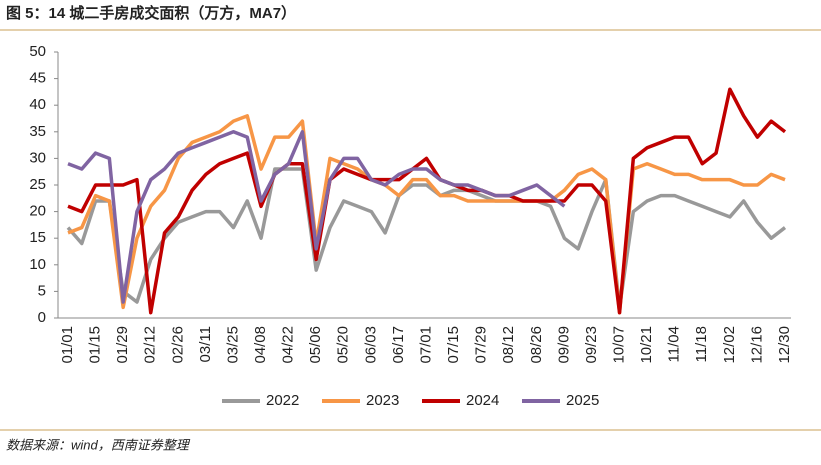 The width and height of the screenshot is (821, 465). I want to click on x-tick-label: 08/12, so click(508, 345).